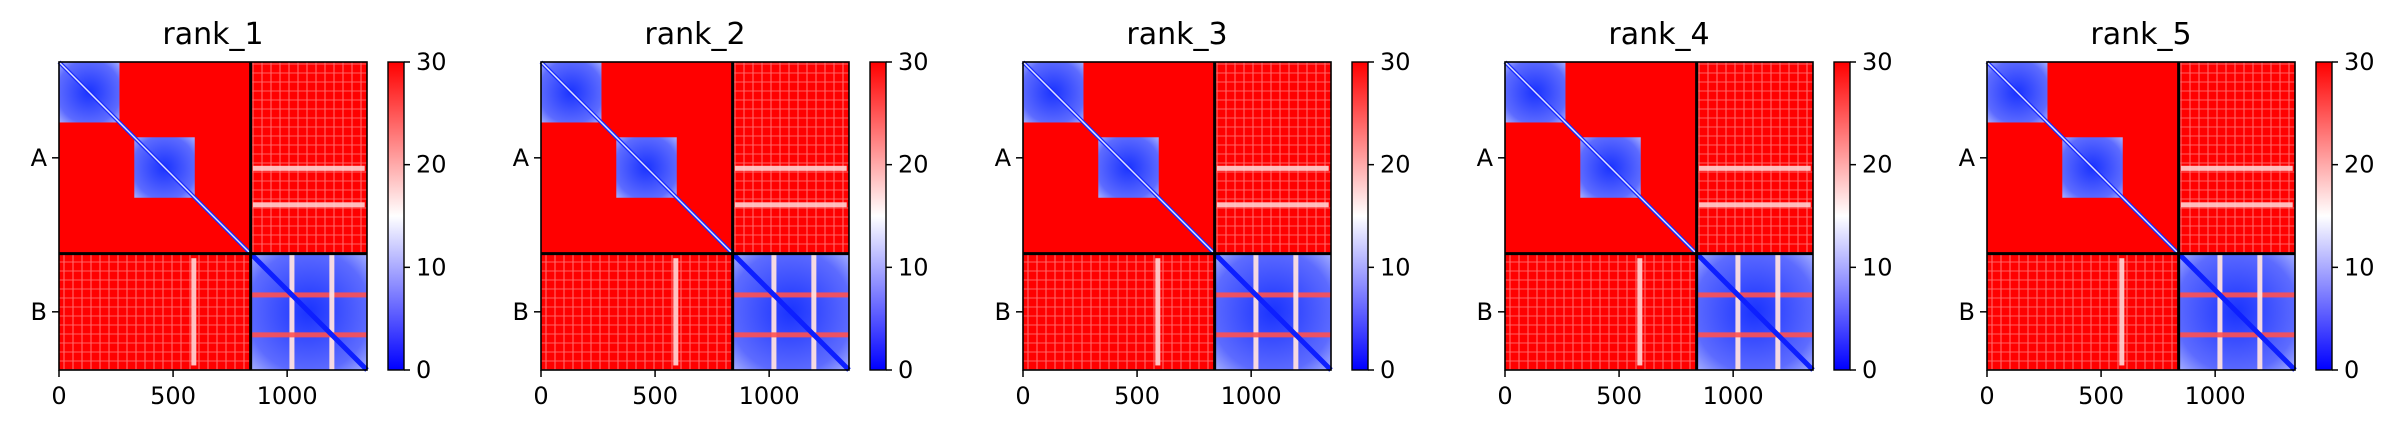 This screenshot has width=2401, height=438. Describe the element at coordinates (694, 34) in the screenshot. I see `chart-title: rank_2` at that location.